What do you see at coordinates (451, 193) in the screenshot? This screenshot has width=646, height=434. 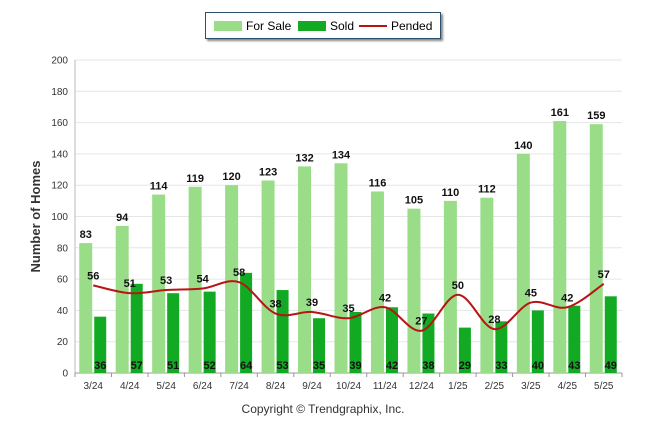 I see `data-label-for-sale: 110` at bounding box center [451, 193].